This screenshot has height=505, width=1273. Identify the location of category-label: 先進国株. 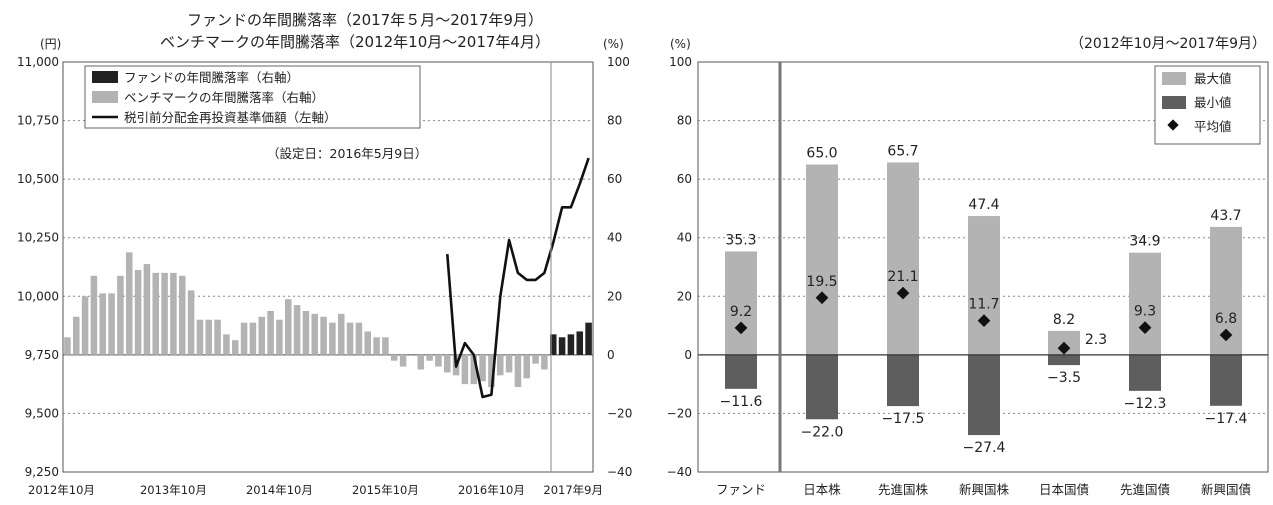
(903, 489).